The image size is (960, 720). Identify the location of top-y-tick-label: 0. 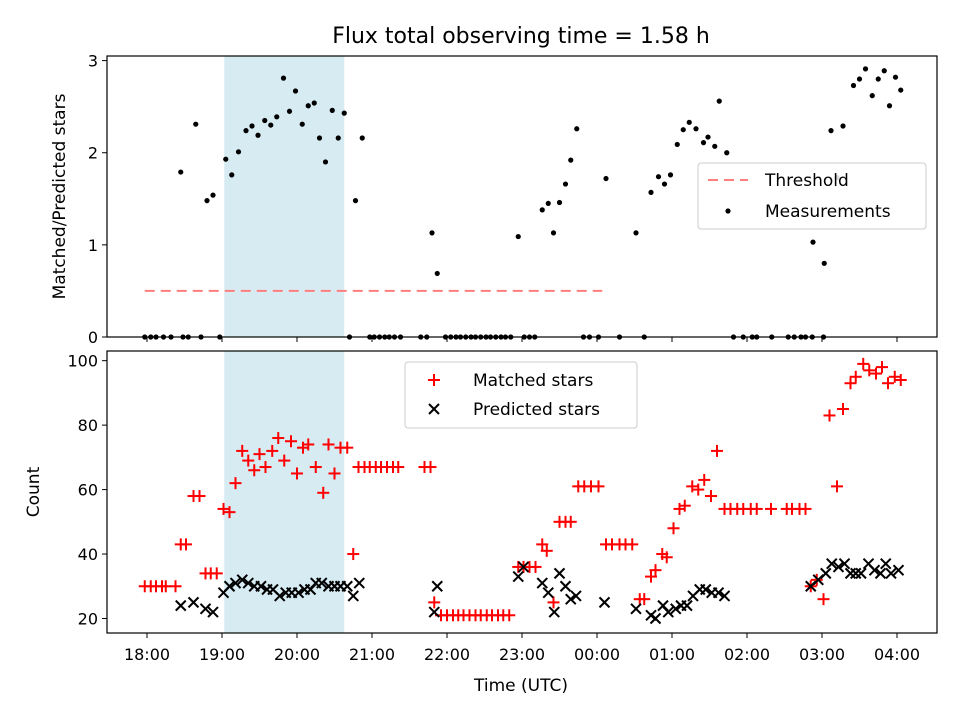
(93, 337).